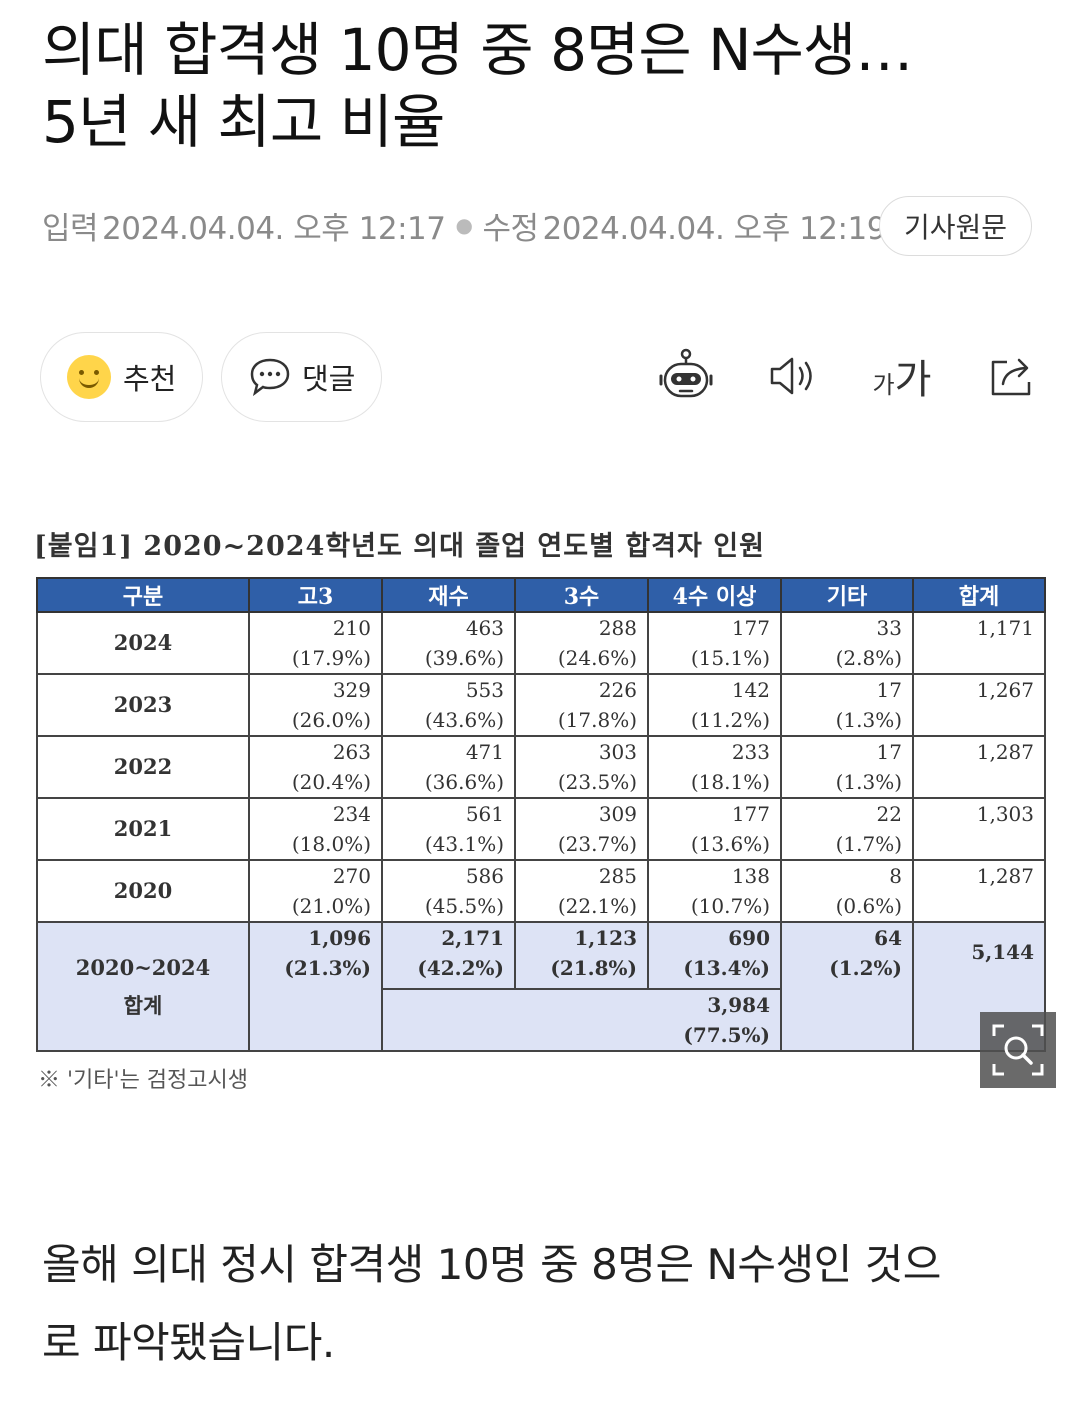 This screenshot has width=1080, height=1428. What do you see at coordinates (750, 690) in the screenshot?
I see `value: 142` at bounding box center [750, 690].